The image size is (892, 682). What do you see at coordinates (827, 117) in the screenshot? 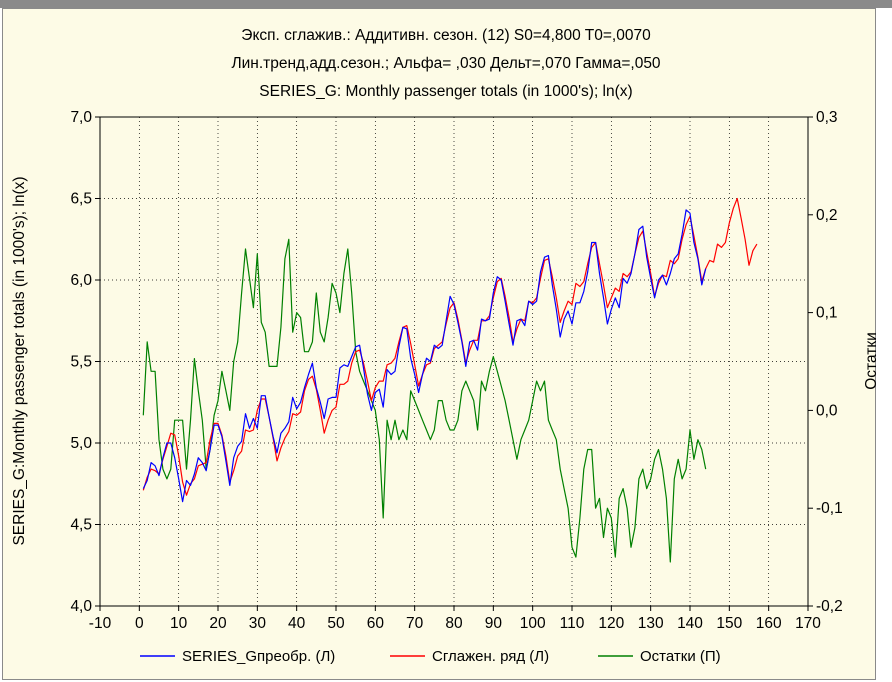
I see `y2-tick-label: 0,3` at bounding box center [827, 117].